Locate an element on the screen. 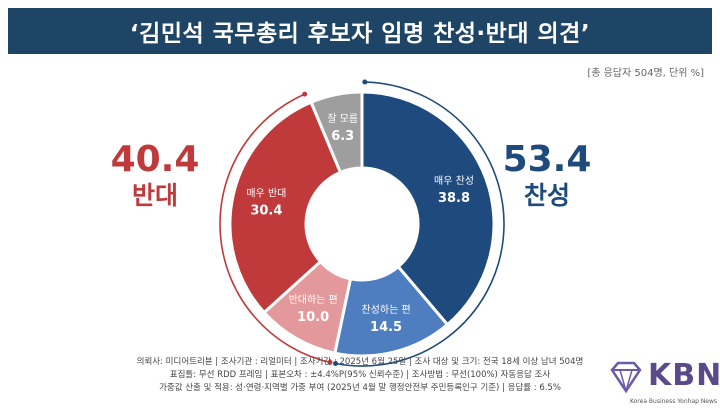 This screenshot has width=720, height=418. slice-value-1: 14.5 is located at coordinates (386, 327).